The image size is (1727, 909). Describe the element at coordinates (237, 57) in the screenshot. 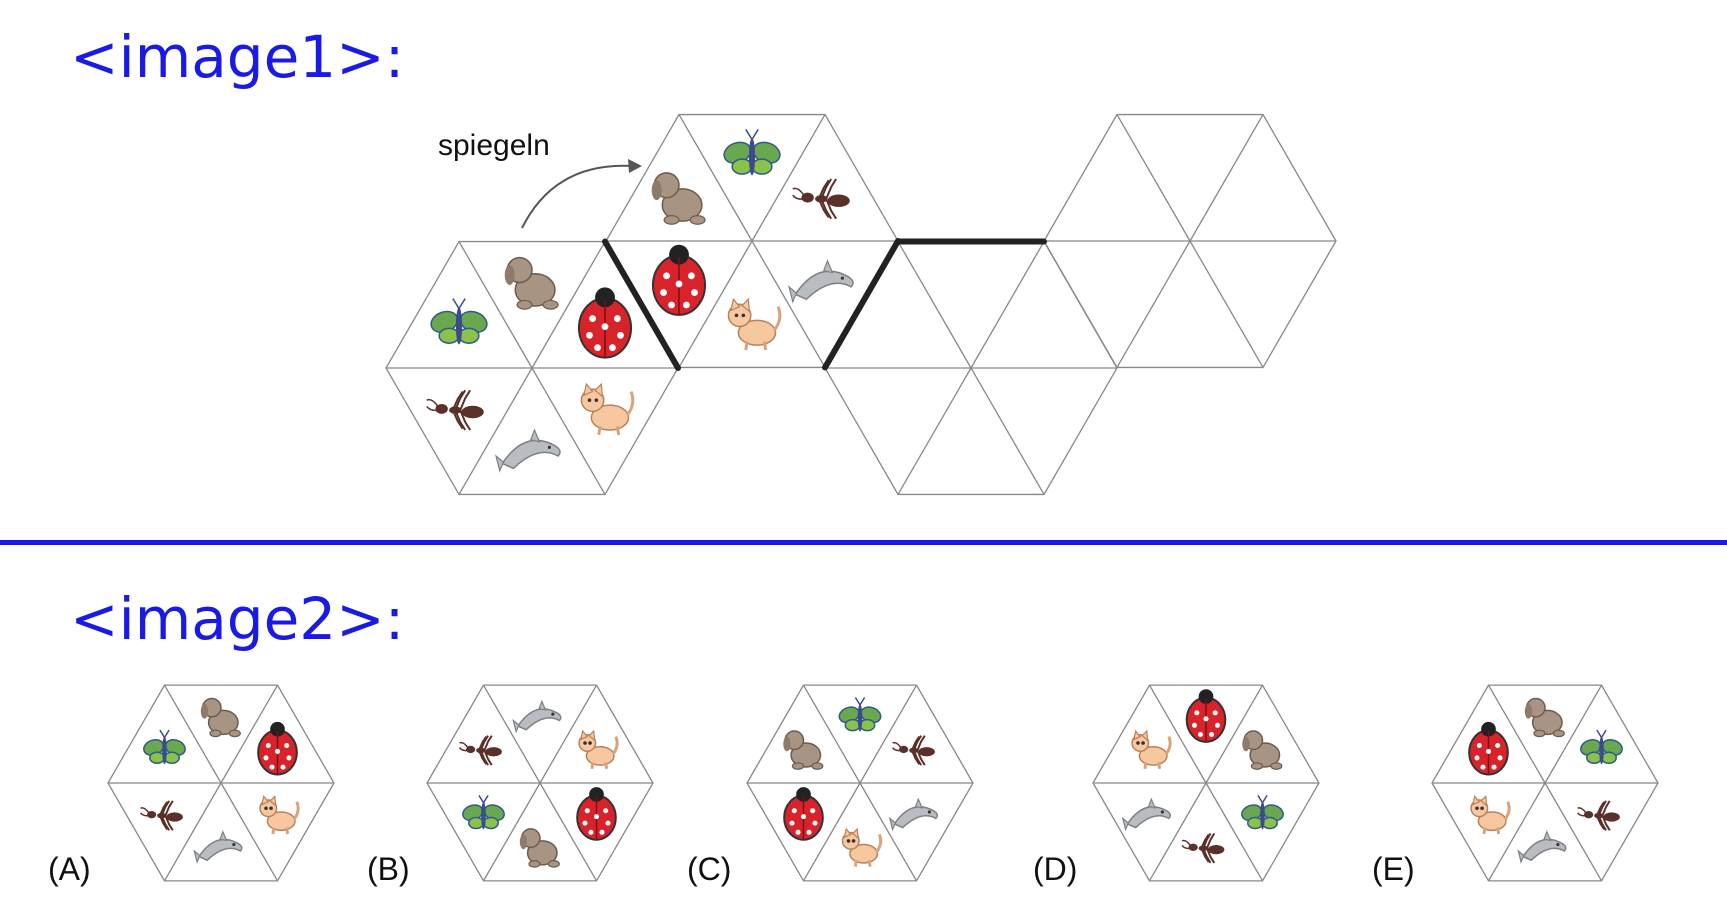

I see `image1-label: <image1>:` at that location.